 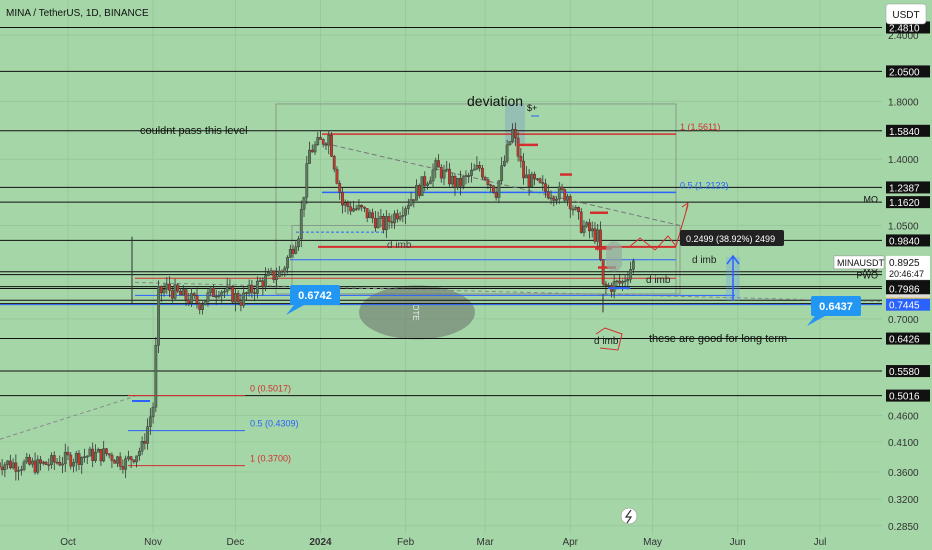 What do you see at coordinates (903, 417) in the screenshot?
I see `y-tick-label: 0.4600` at bounding box center [903, 417].